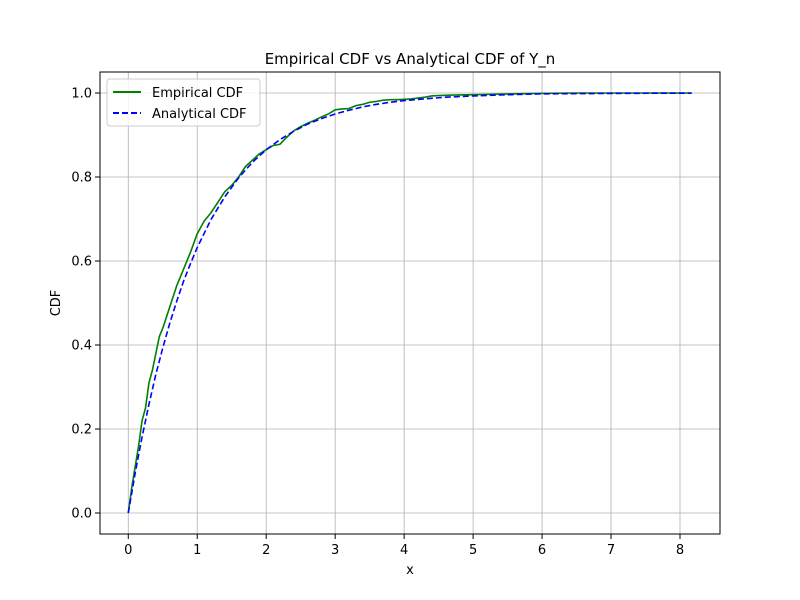  Describe the element at coordinates (611, 550) in the screenshot. I see `x-tick-label: 7` at that location.